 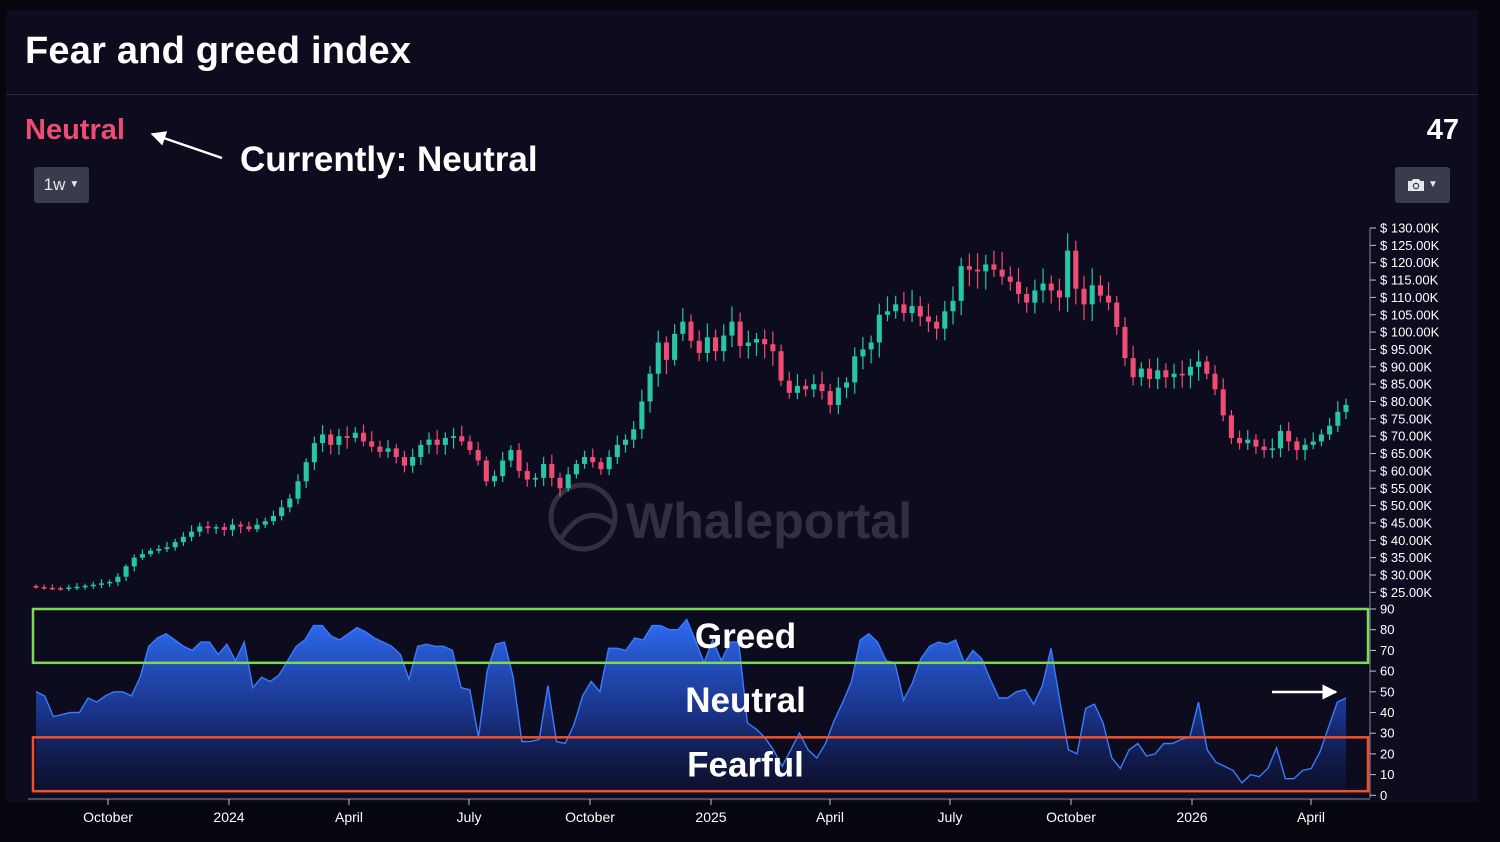 What do you see at coordinates (1406, 384) in the screenshot?
I see `price-tick-label: $ 85.00K` at bounding box center [1406, 384].